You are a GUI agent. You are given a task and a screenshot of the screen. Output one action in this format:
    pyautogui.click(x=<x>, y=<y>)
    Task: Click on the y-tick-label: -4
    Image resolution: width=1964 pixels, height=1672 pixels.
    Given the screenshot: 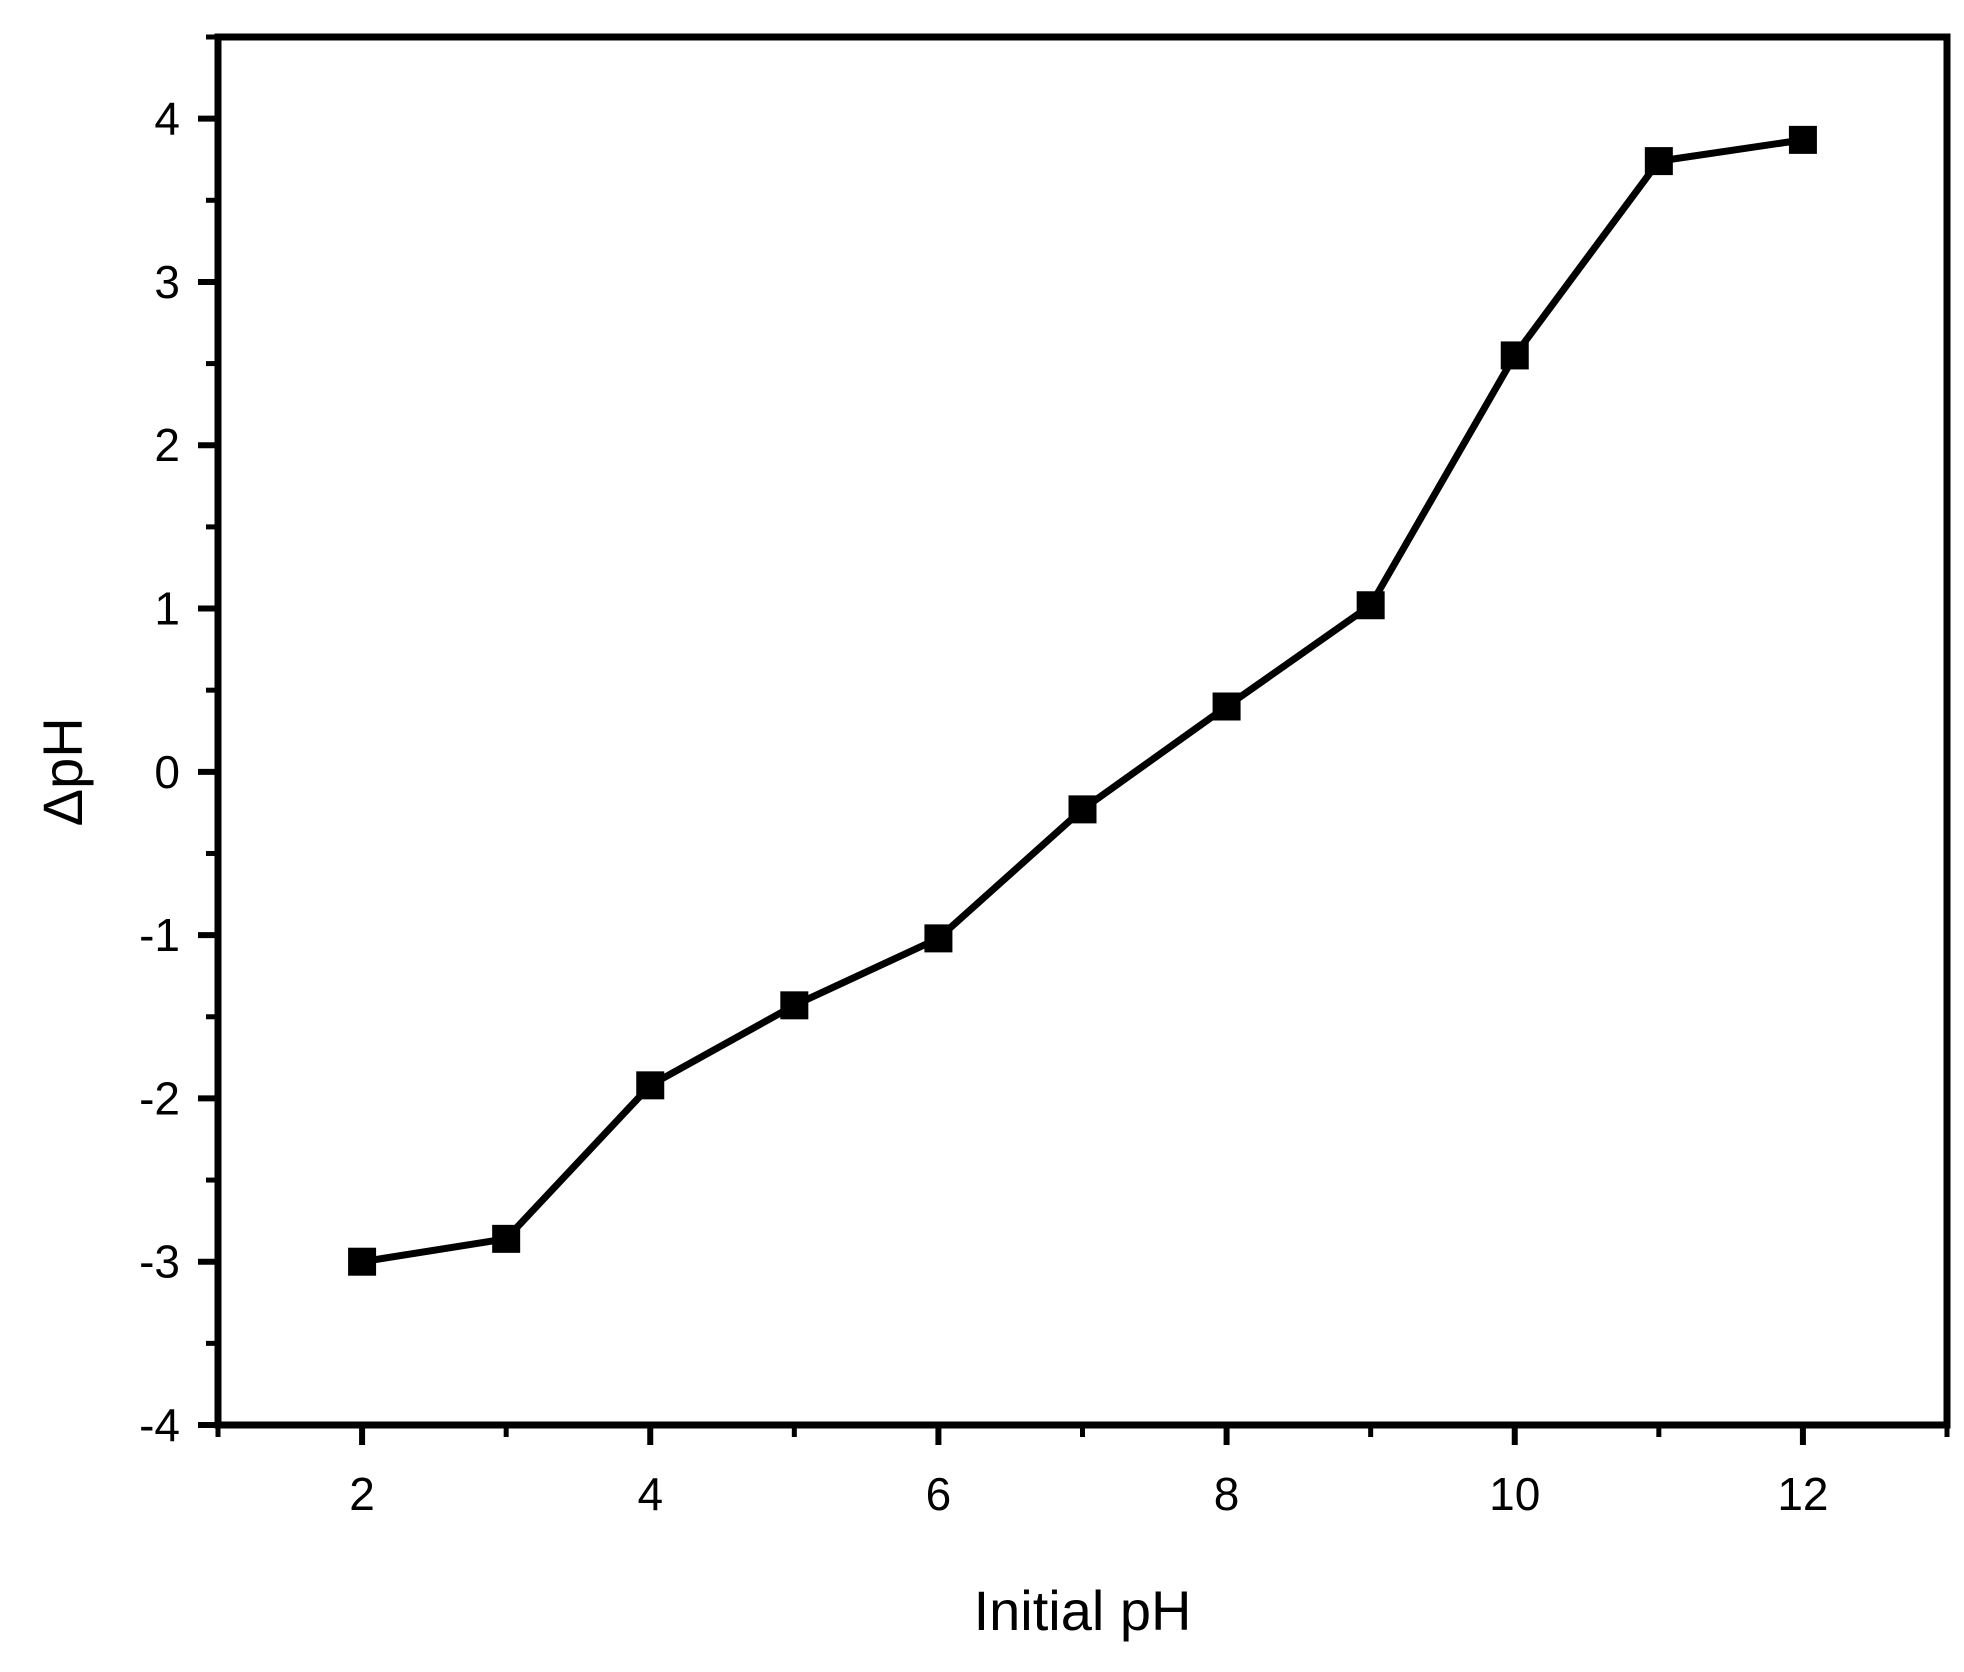 What is the action you would take?
    pyautogui.click(x=159, y=1425)
    